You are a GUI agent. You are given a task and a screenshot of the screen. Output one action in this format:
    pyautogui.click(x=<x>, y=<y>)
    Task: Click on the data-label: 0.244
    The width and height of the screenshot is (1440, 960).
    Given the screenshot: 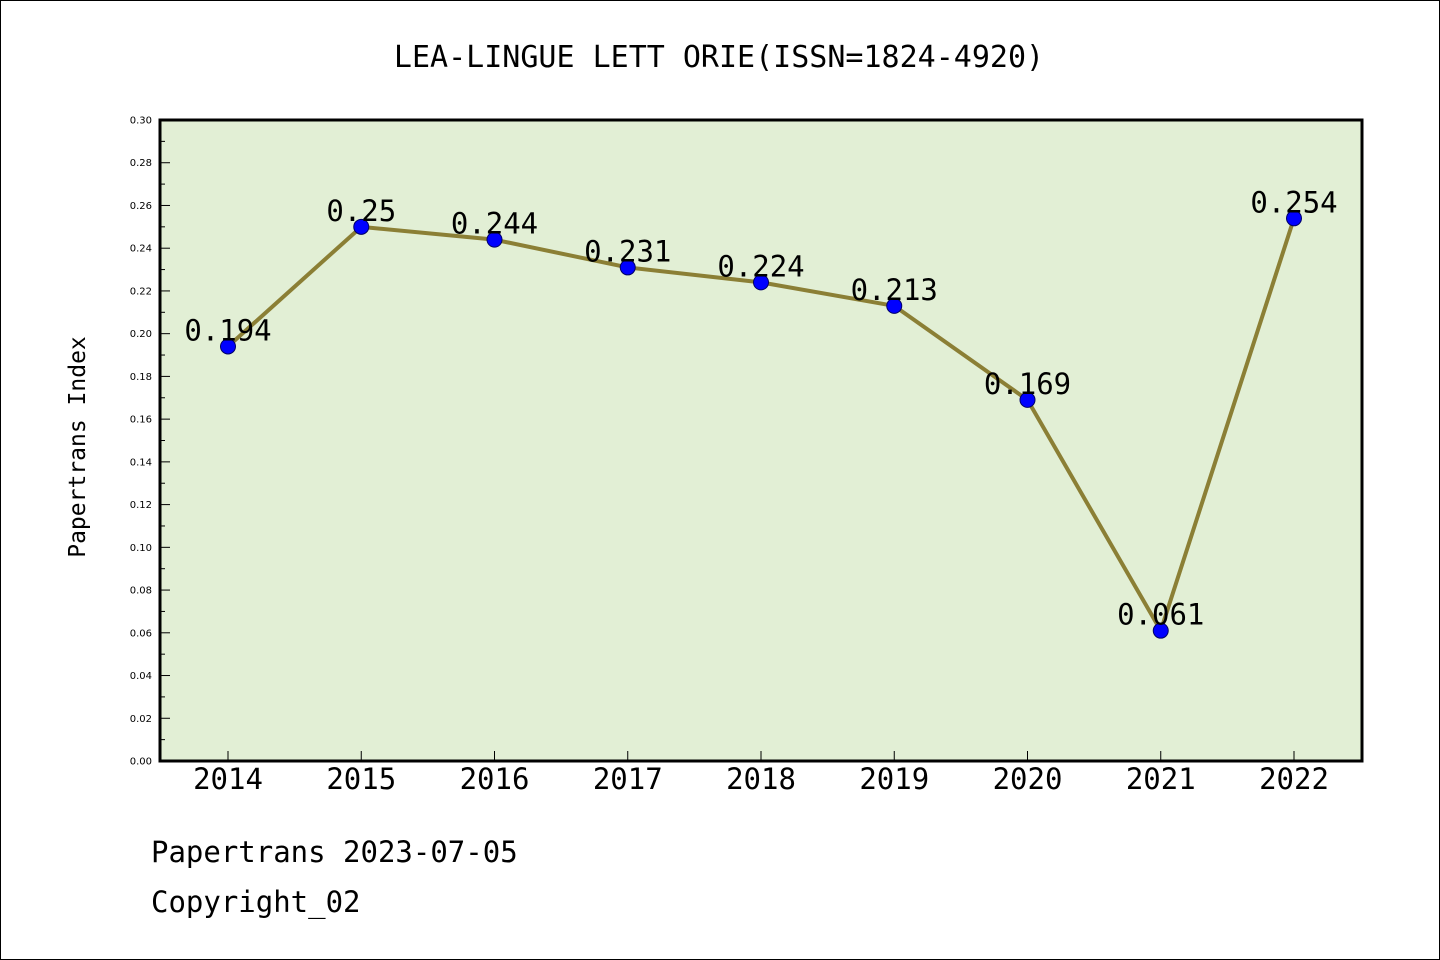 What is the action you would take?
    pyautogui.click(x=494, y=224)
    